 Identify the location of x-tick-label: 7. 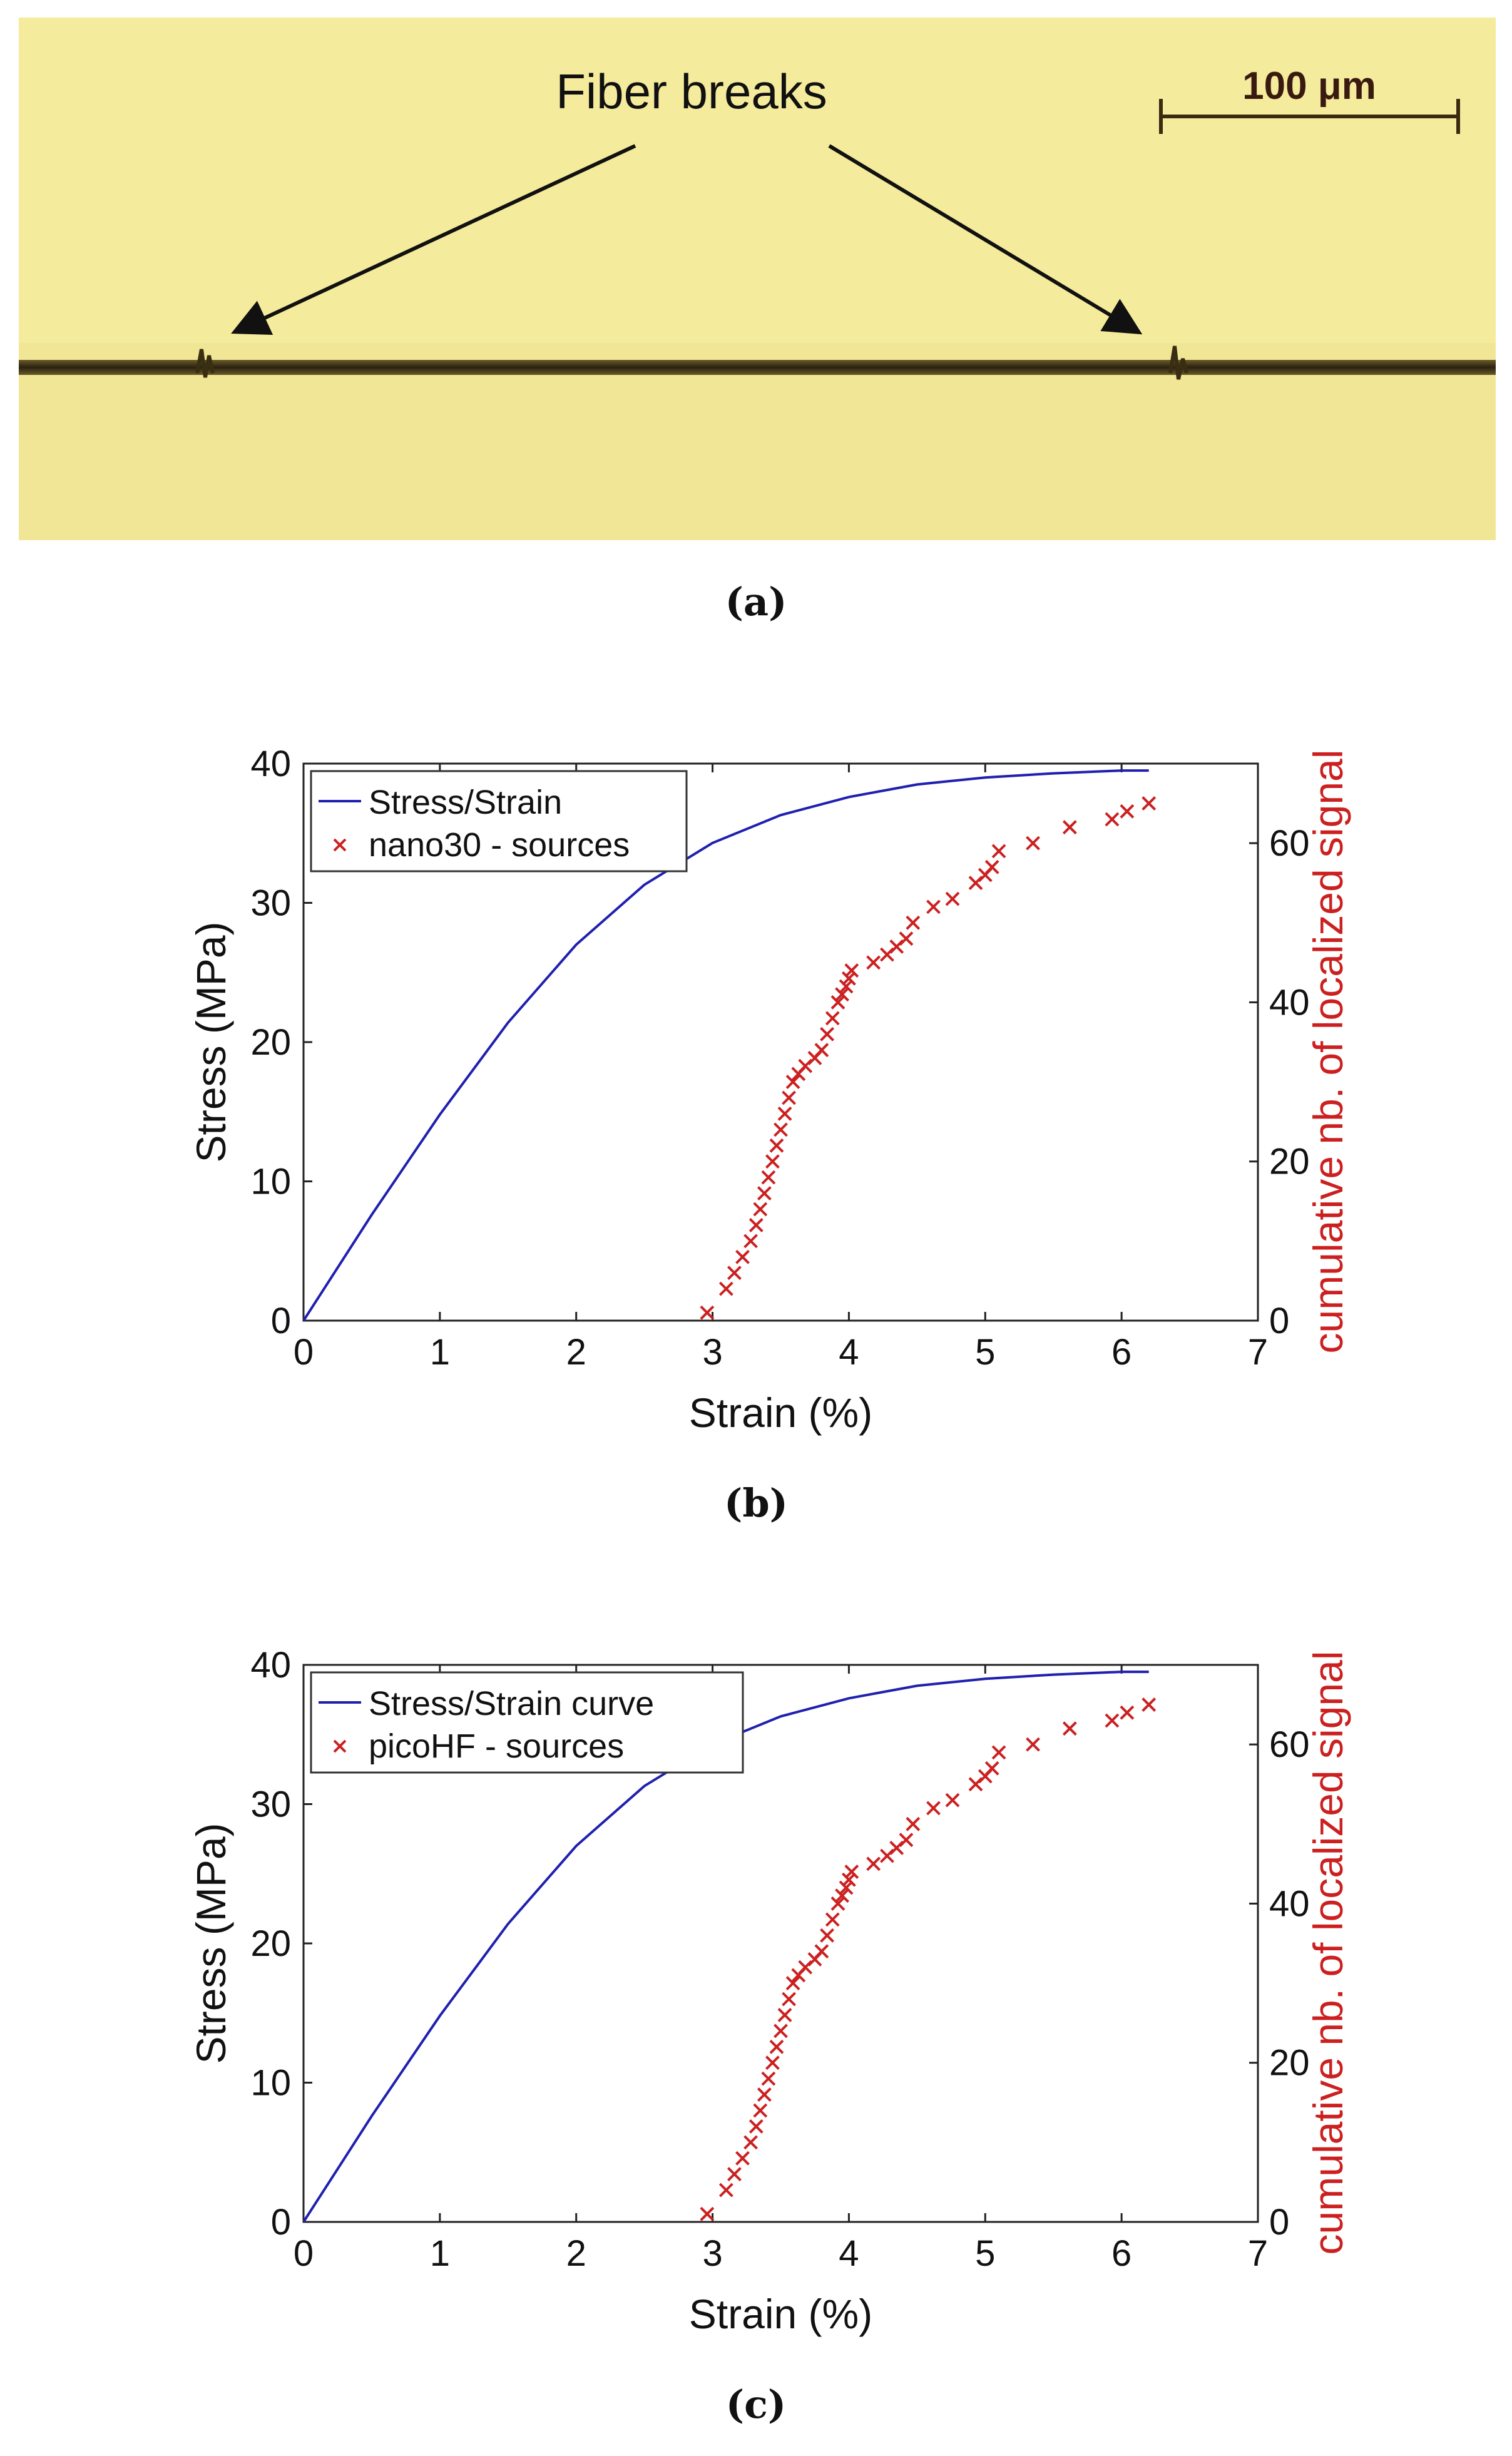
(1258, 2253).